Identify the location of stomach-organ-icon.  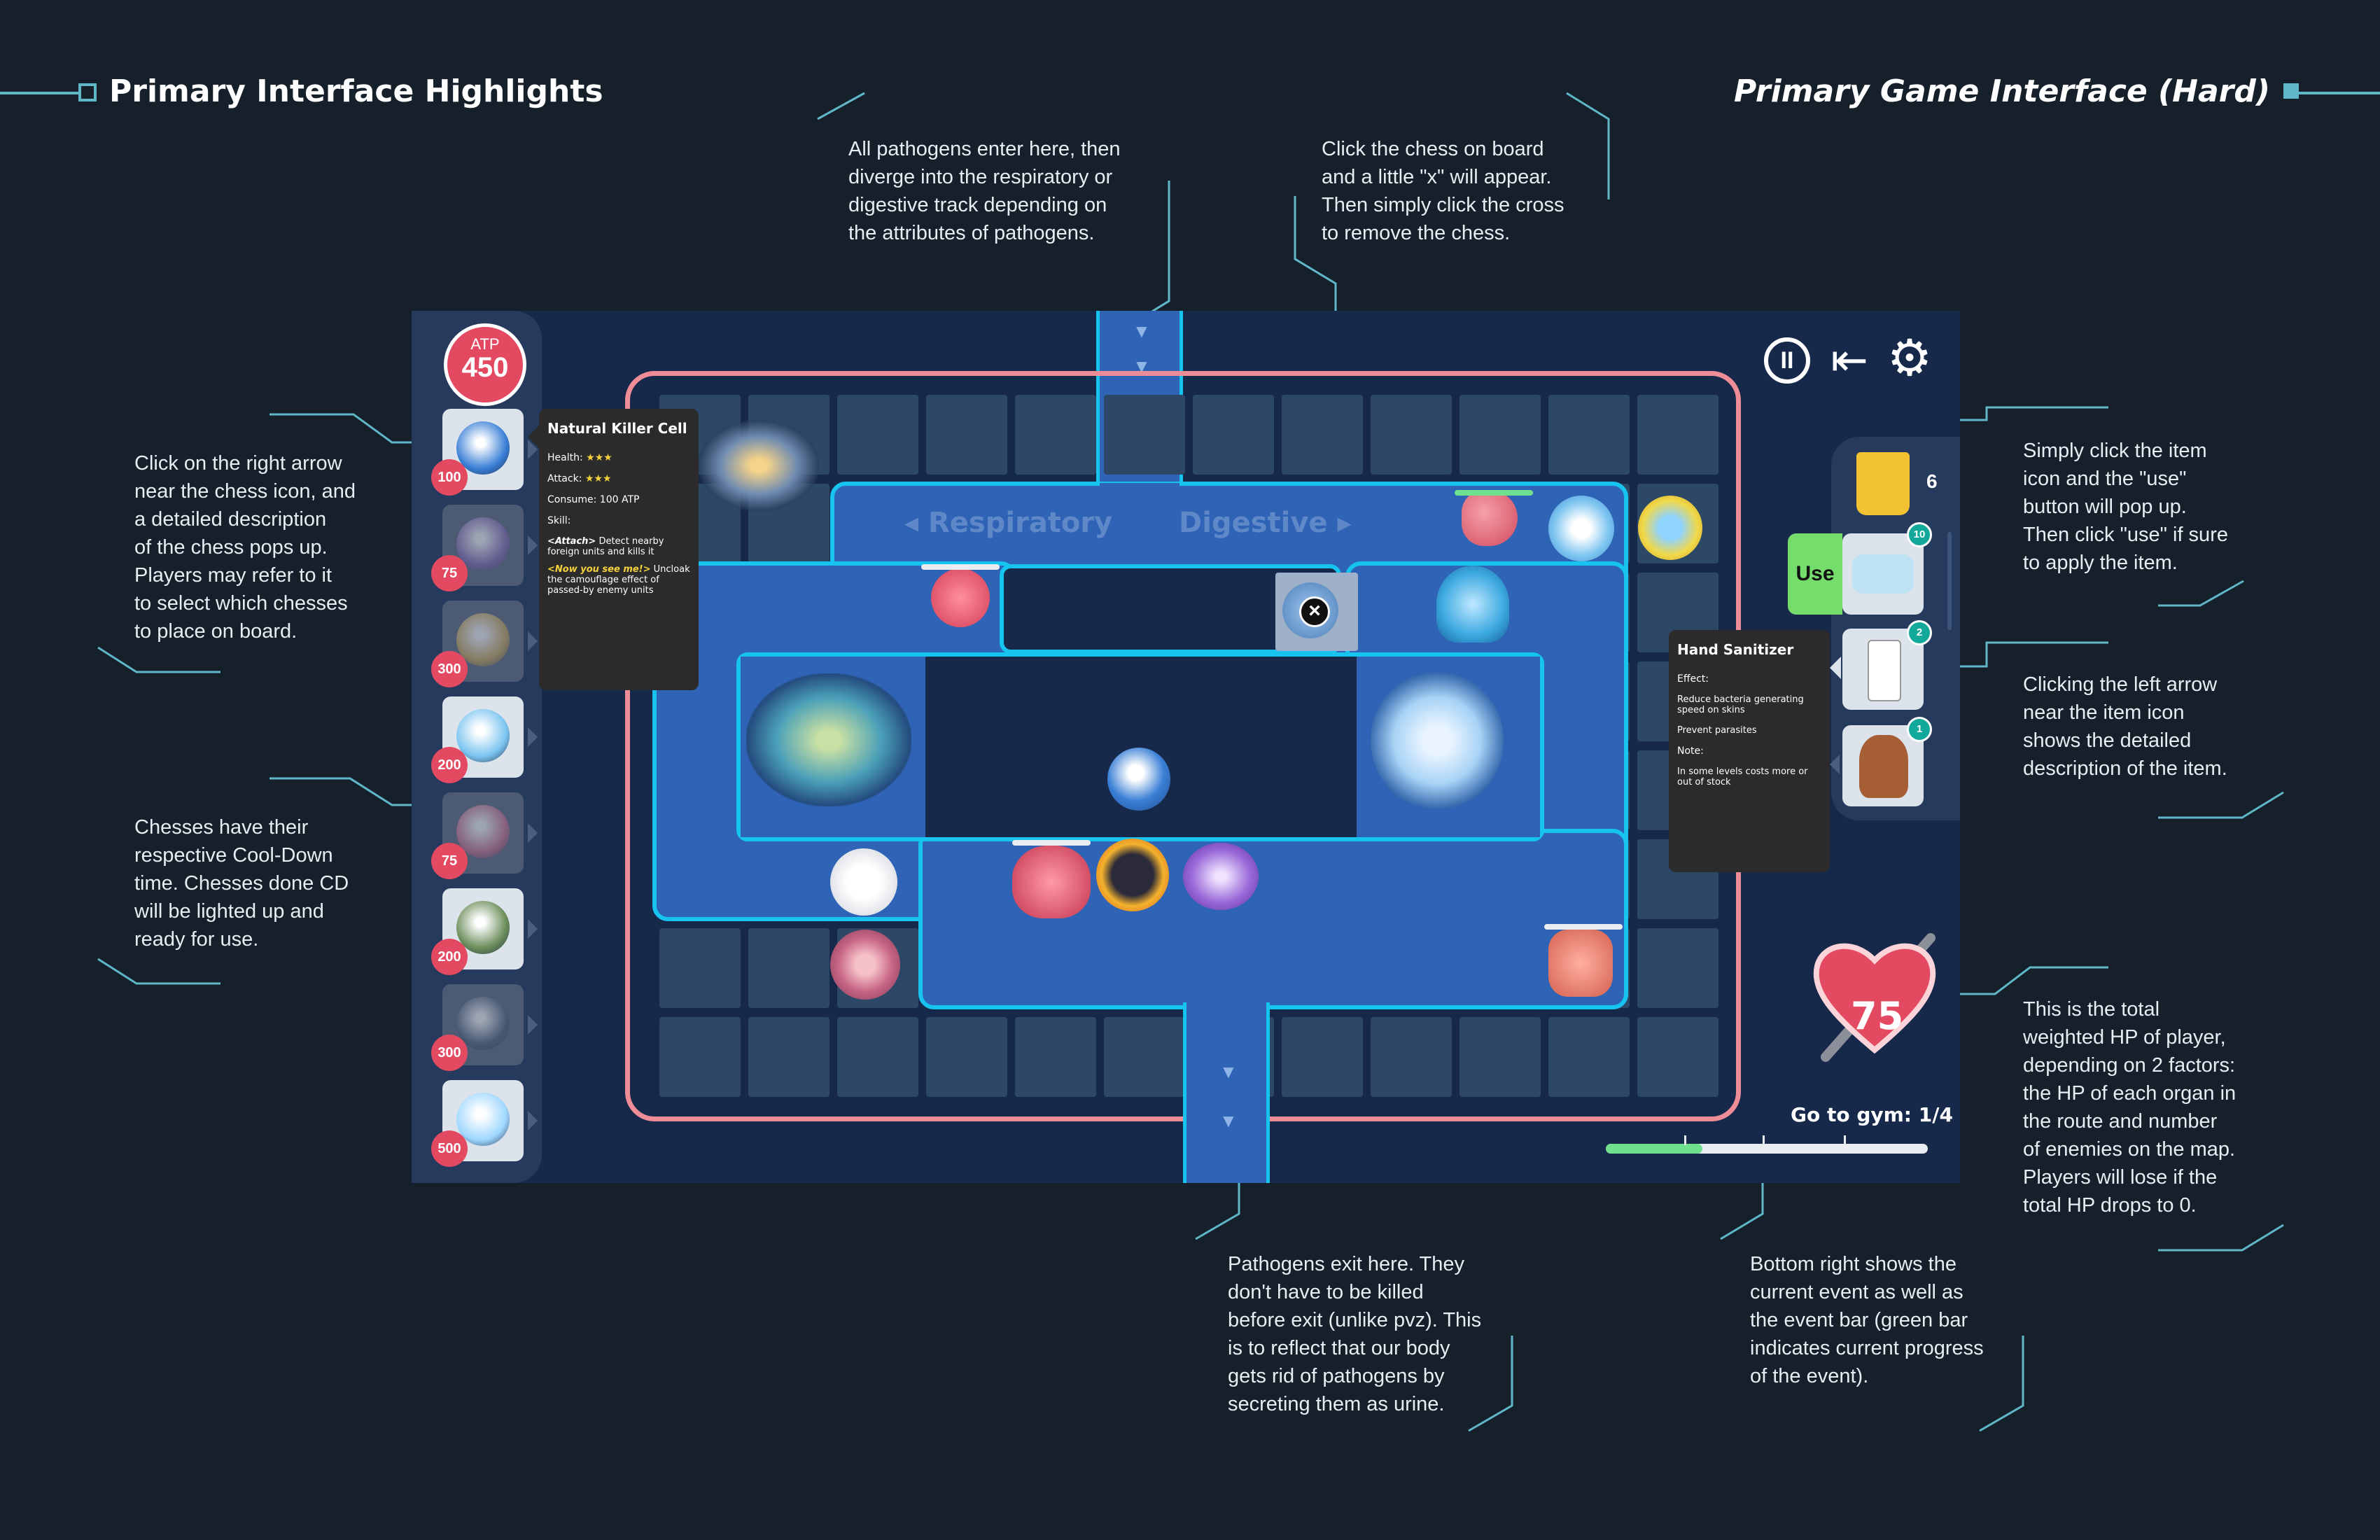
(1490, 518).